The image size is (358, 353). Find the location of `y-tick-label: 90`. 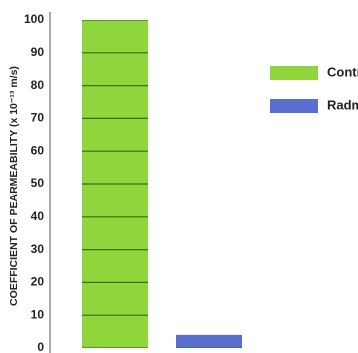

y-tick-label: 90 is located at coordinates (38, 52).